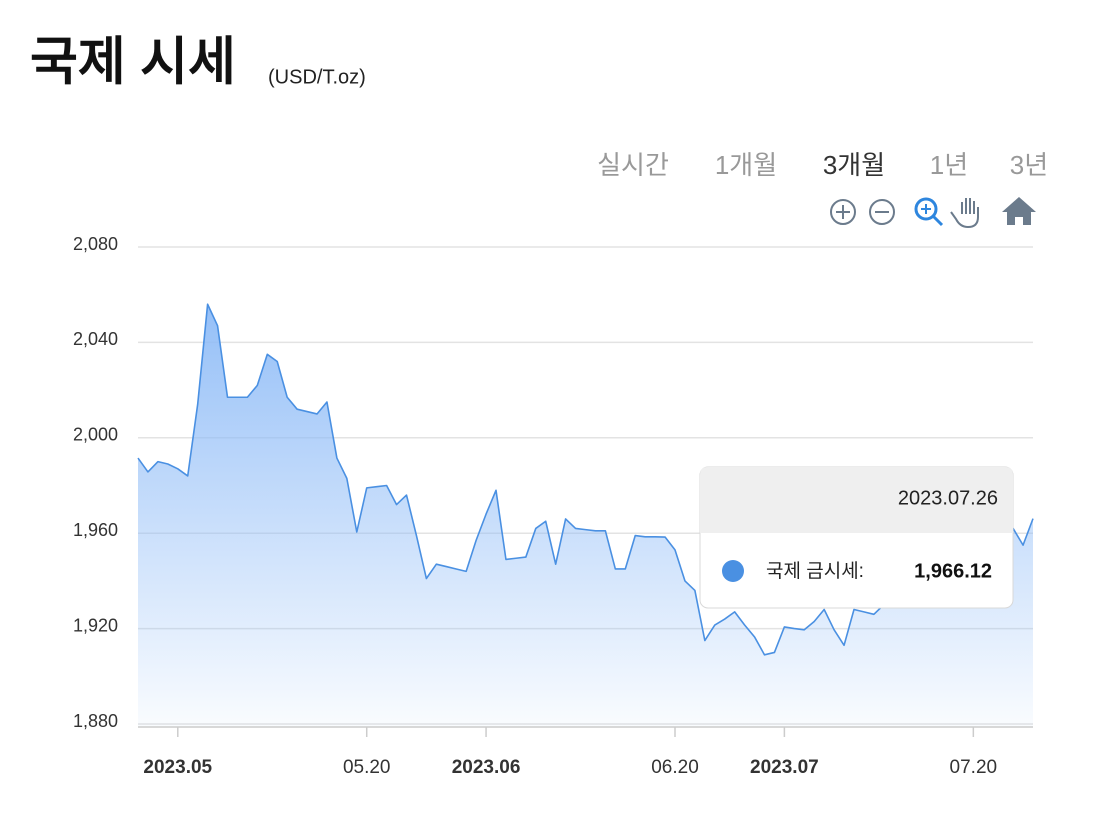 The height and width of the screenshot is (826, 1098). I want to click on tooltip-date: 2023.07.26, so click(948, 498).